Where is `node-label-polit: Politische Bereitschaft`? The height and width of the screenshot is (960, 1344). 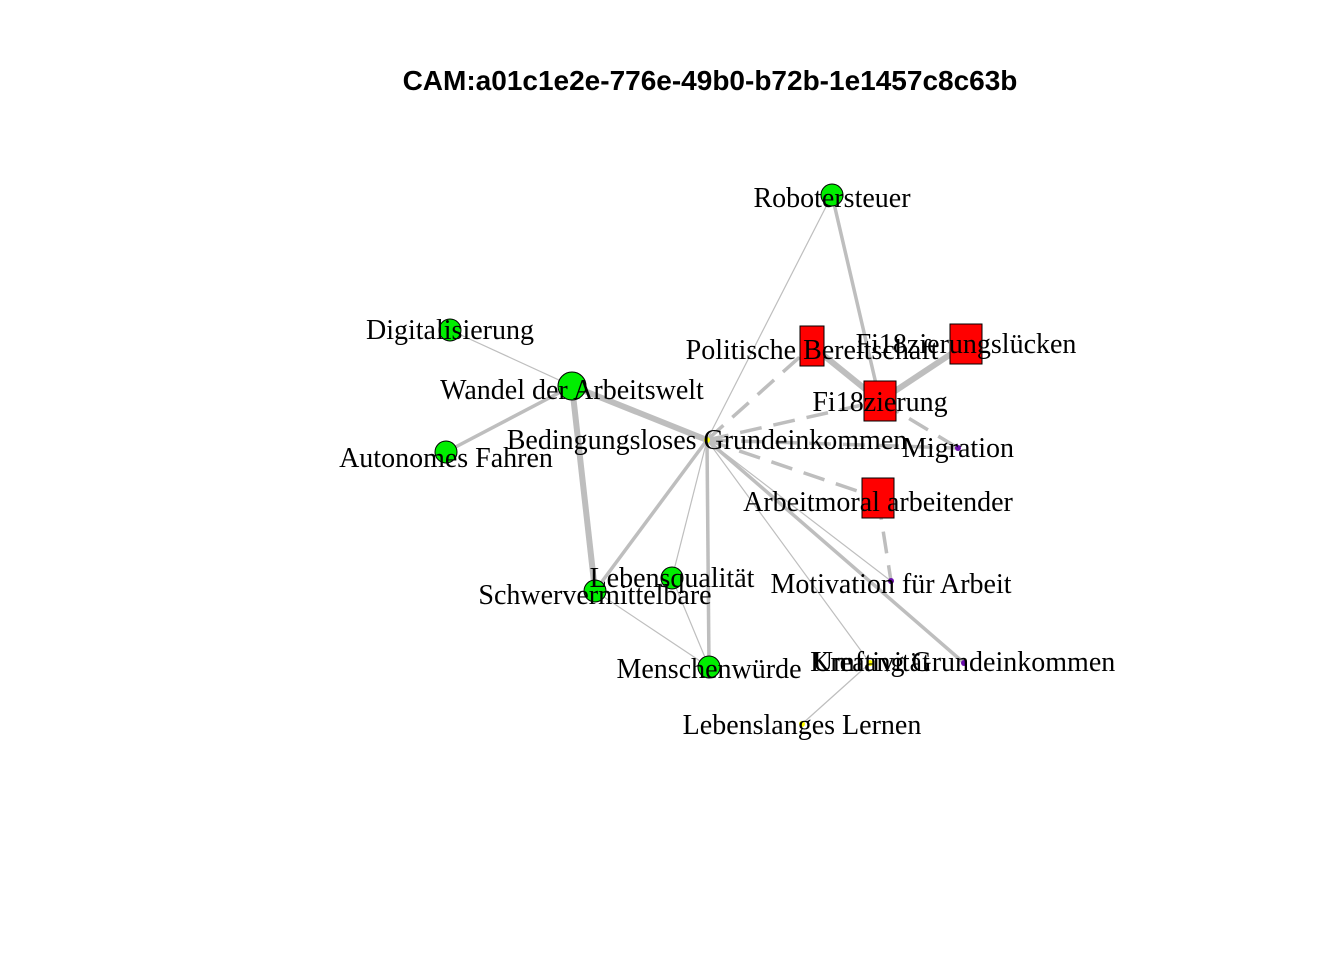
node-label-polit: Politische Bereitschaft is located at coordinates (812, 350).